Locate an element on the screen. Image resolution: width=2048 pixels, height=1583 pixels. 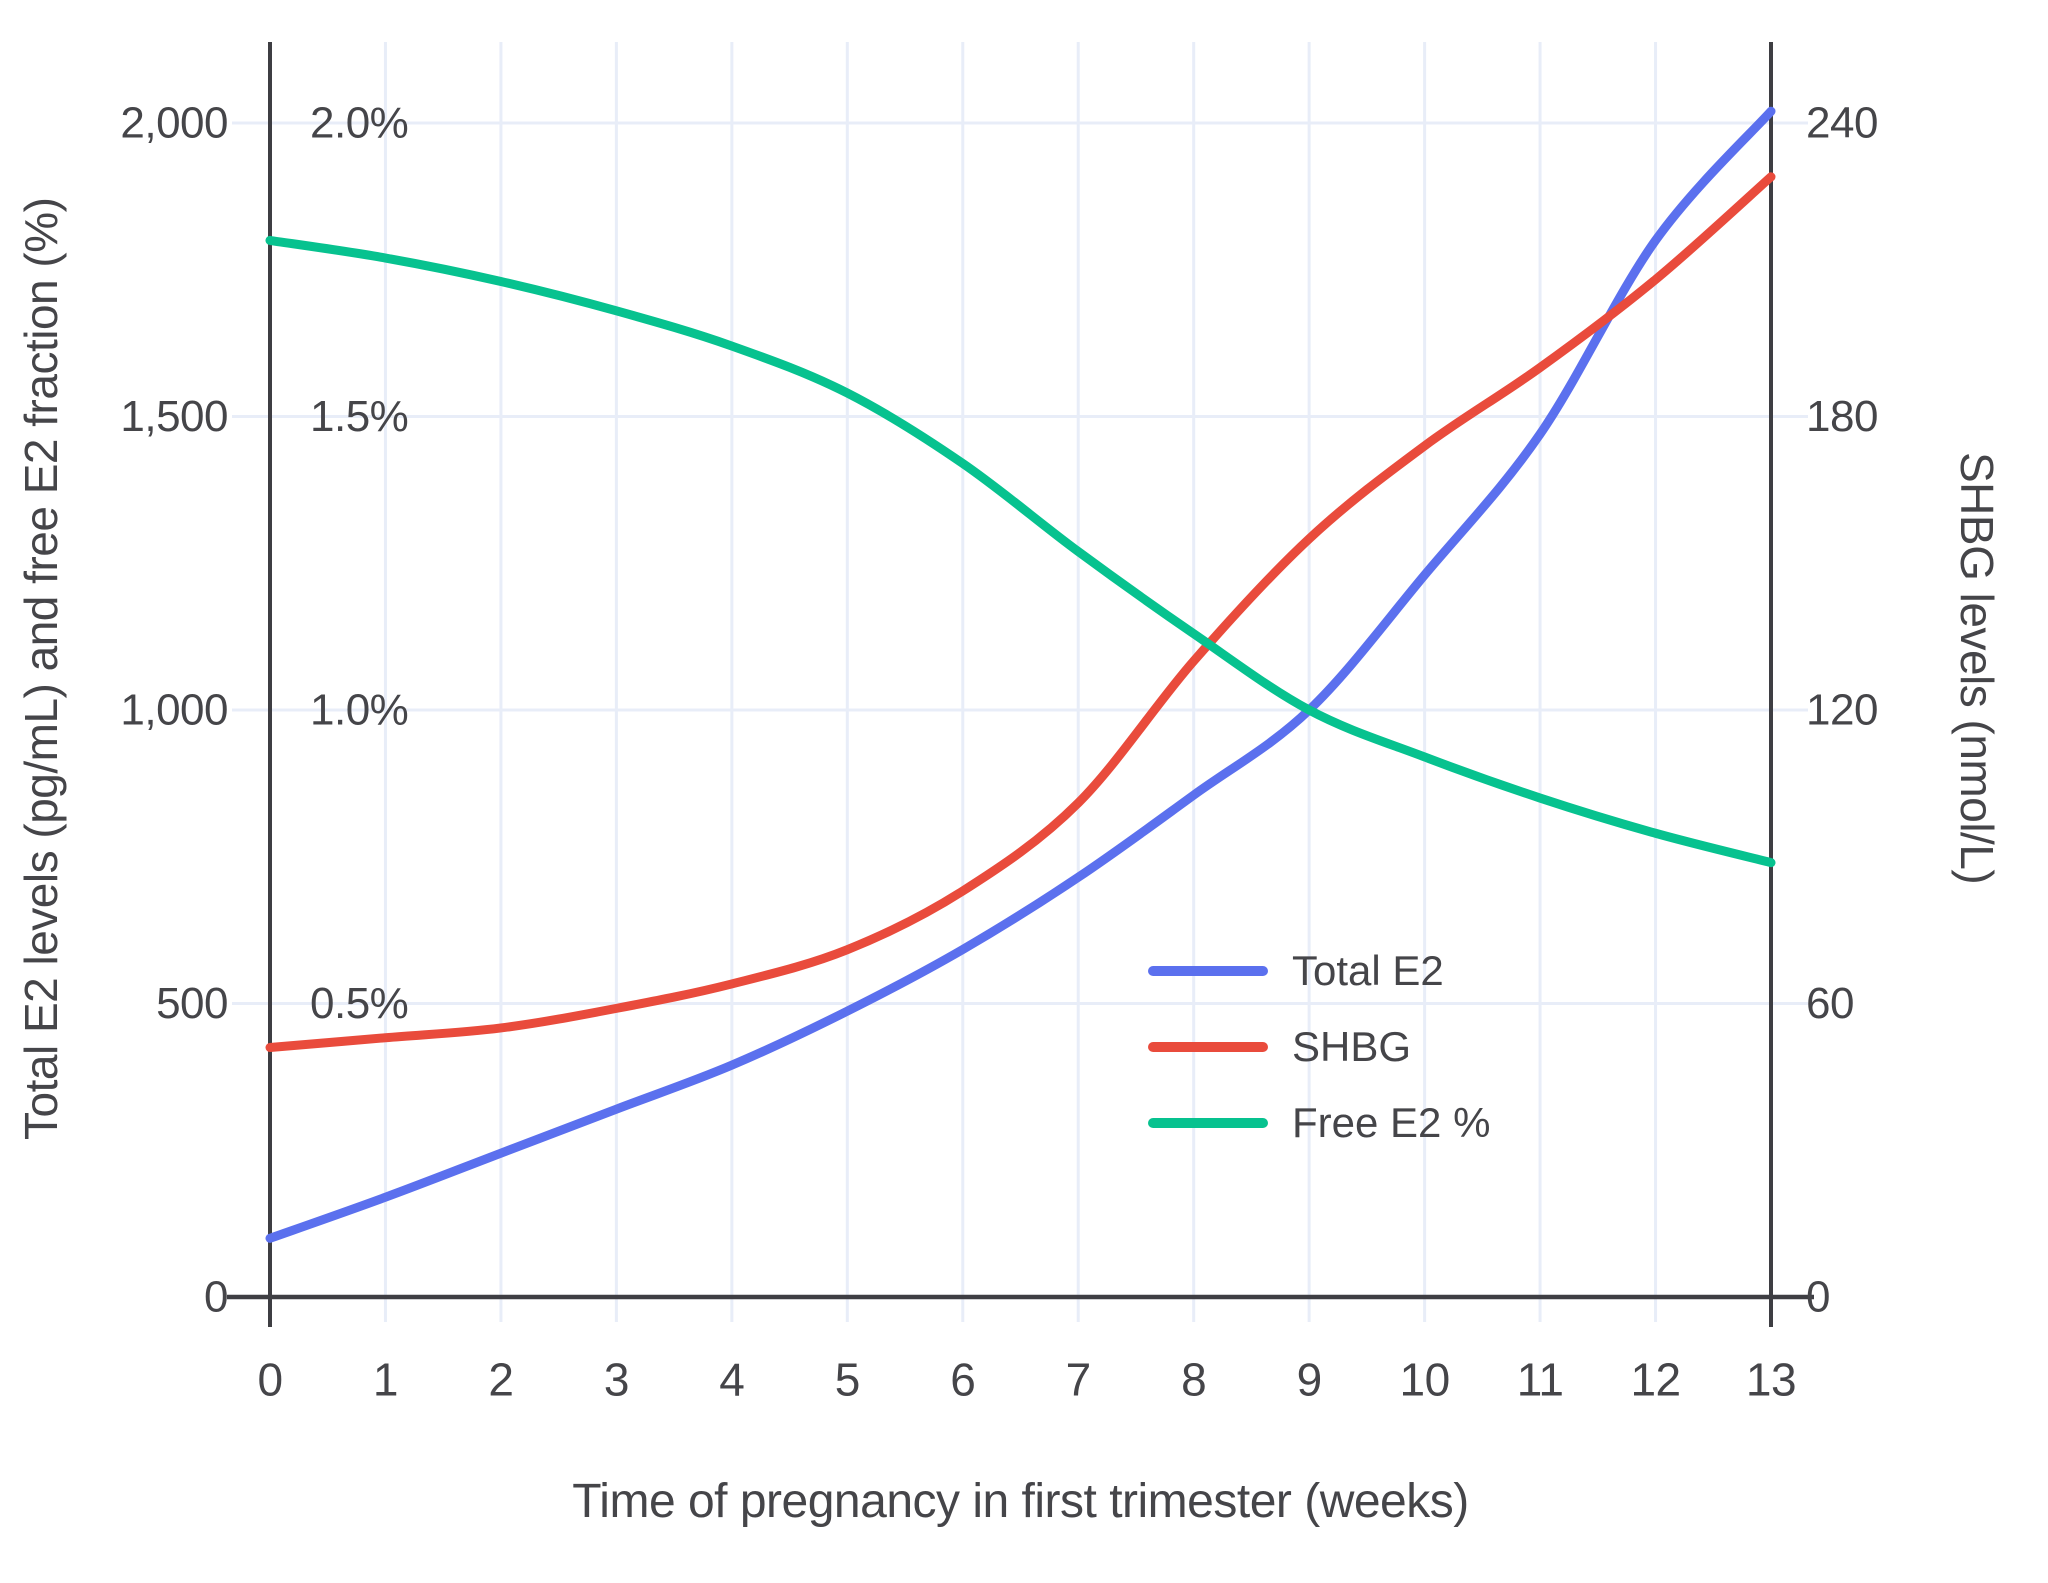
right-axis-tick-label: 60 is located at coordinates (1830, 1003).